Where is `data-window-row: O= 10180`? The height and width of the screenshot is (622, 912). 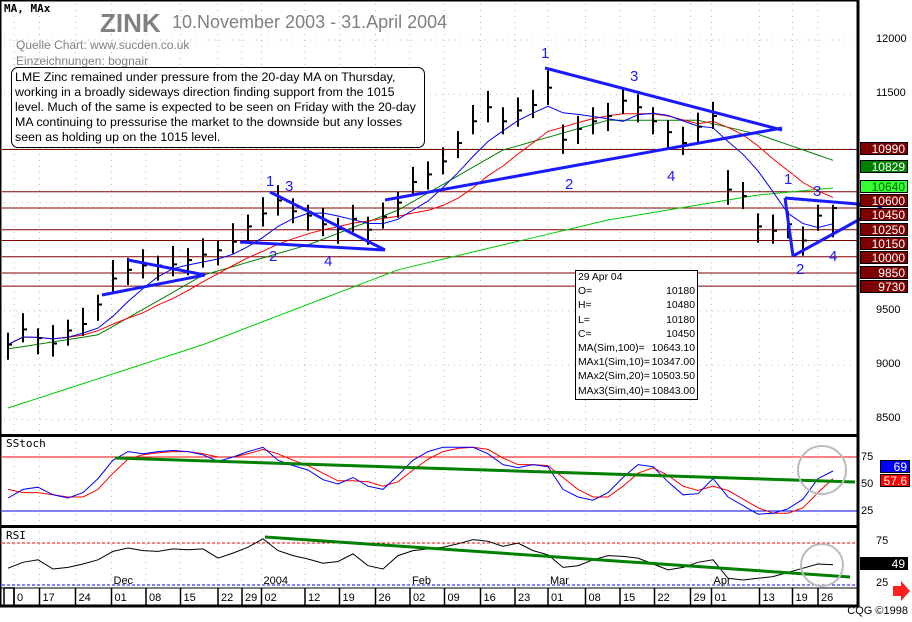 data-window-row: O= 10180 is located at coordinates (636, 292).